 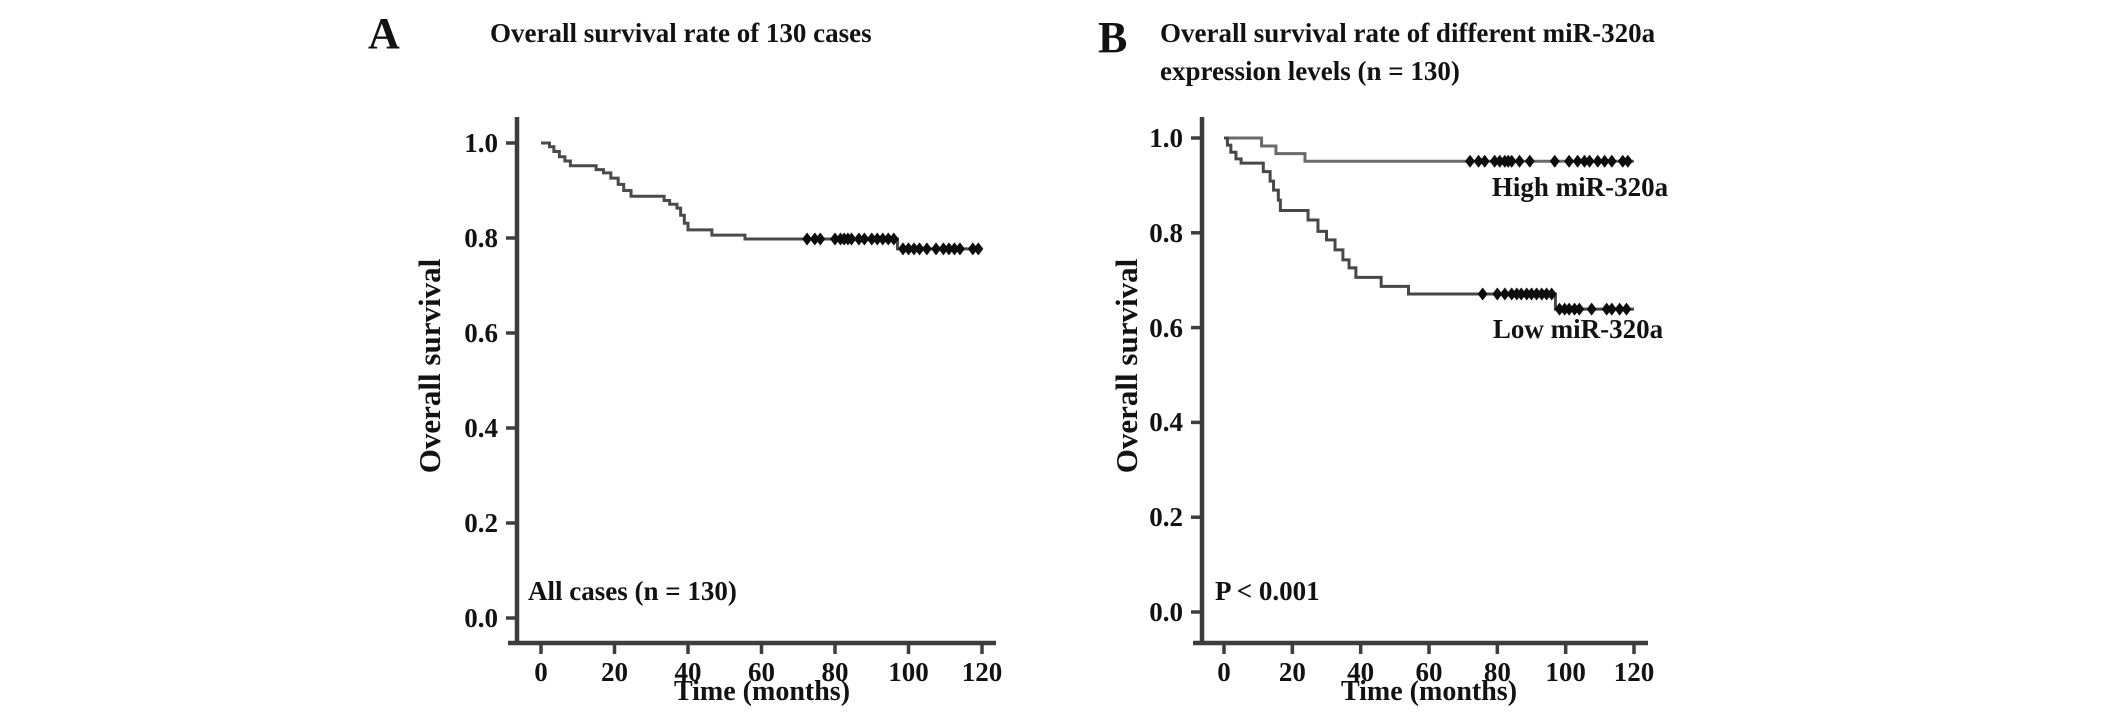 What do you see at coordinates (1565, 672) in the screenshot?
I see `b-x-tick-label: 100` at bounding box center [1565, 672].